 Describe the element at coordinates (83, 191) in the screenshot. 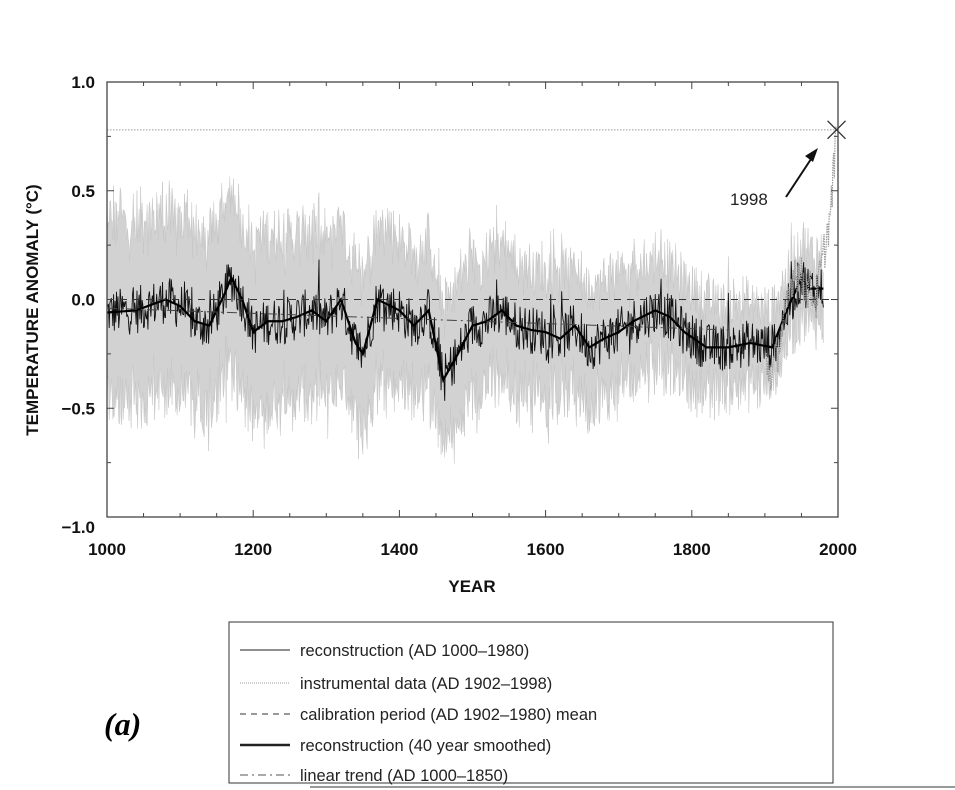

I see `y-tick-label: 0.5` at that location.